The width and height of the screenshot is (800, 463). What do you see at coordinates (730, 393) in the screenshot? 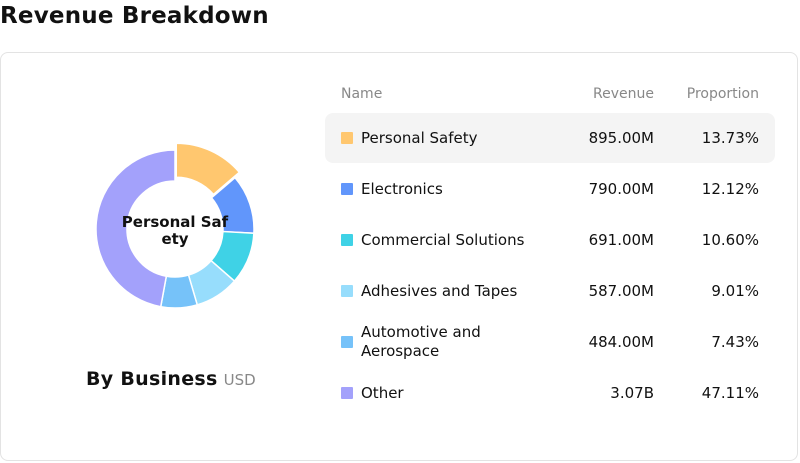
I see `row-proportion: 47.11%` at bounding box center [730, 393].